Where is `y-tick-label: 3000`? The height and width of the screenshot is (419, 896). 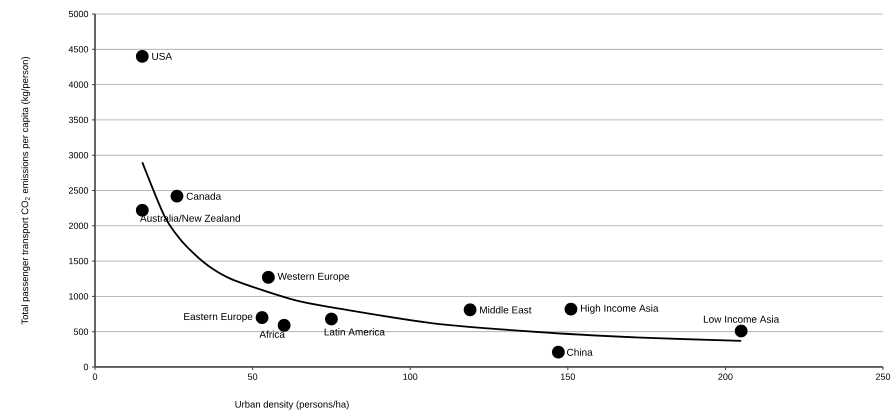
y-tick-label: 3000 is located at coordinates (78, 155).